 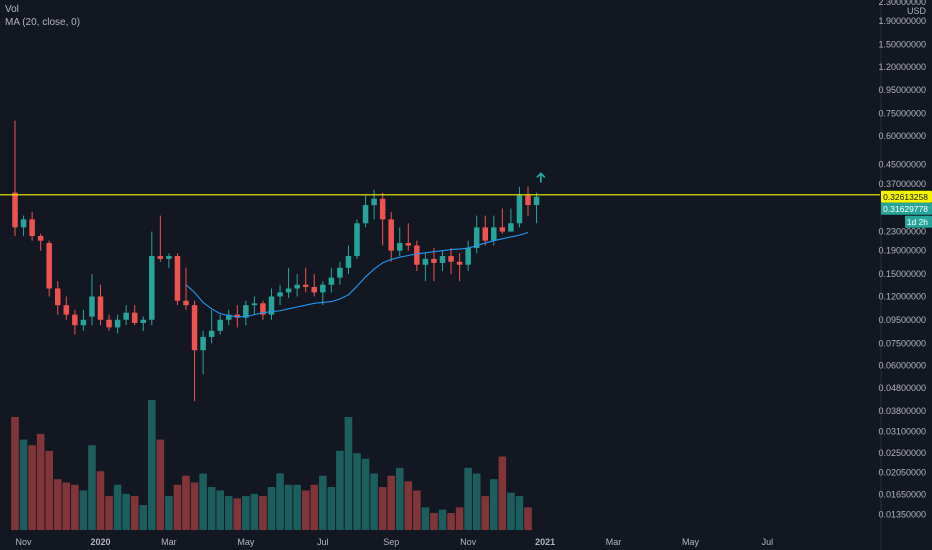 I want to click on price-tick-label: 2.30000000, so click(x=902, y=3).